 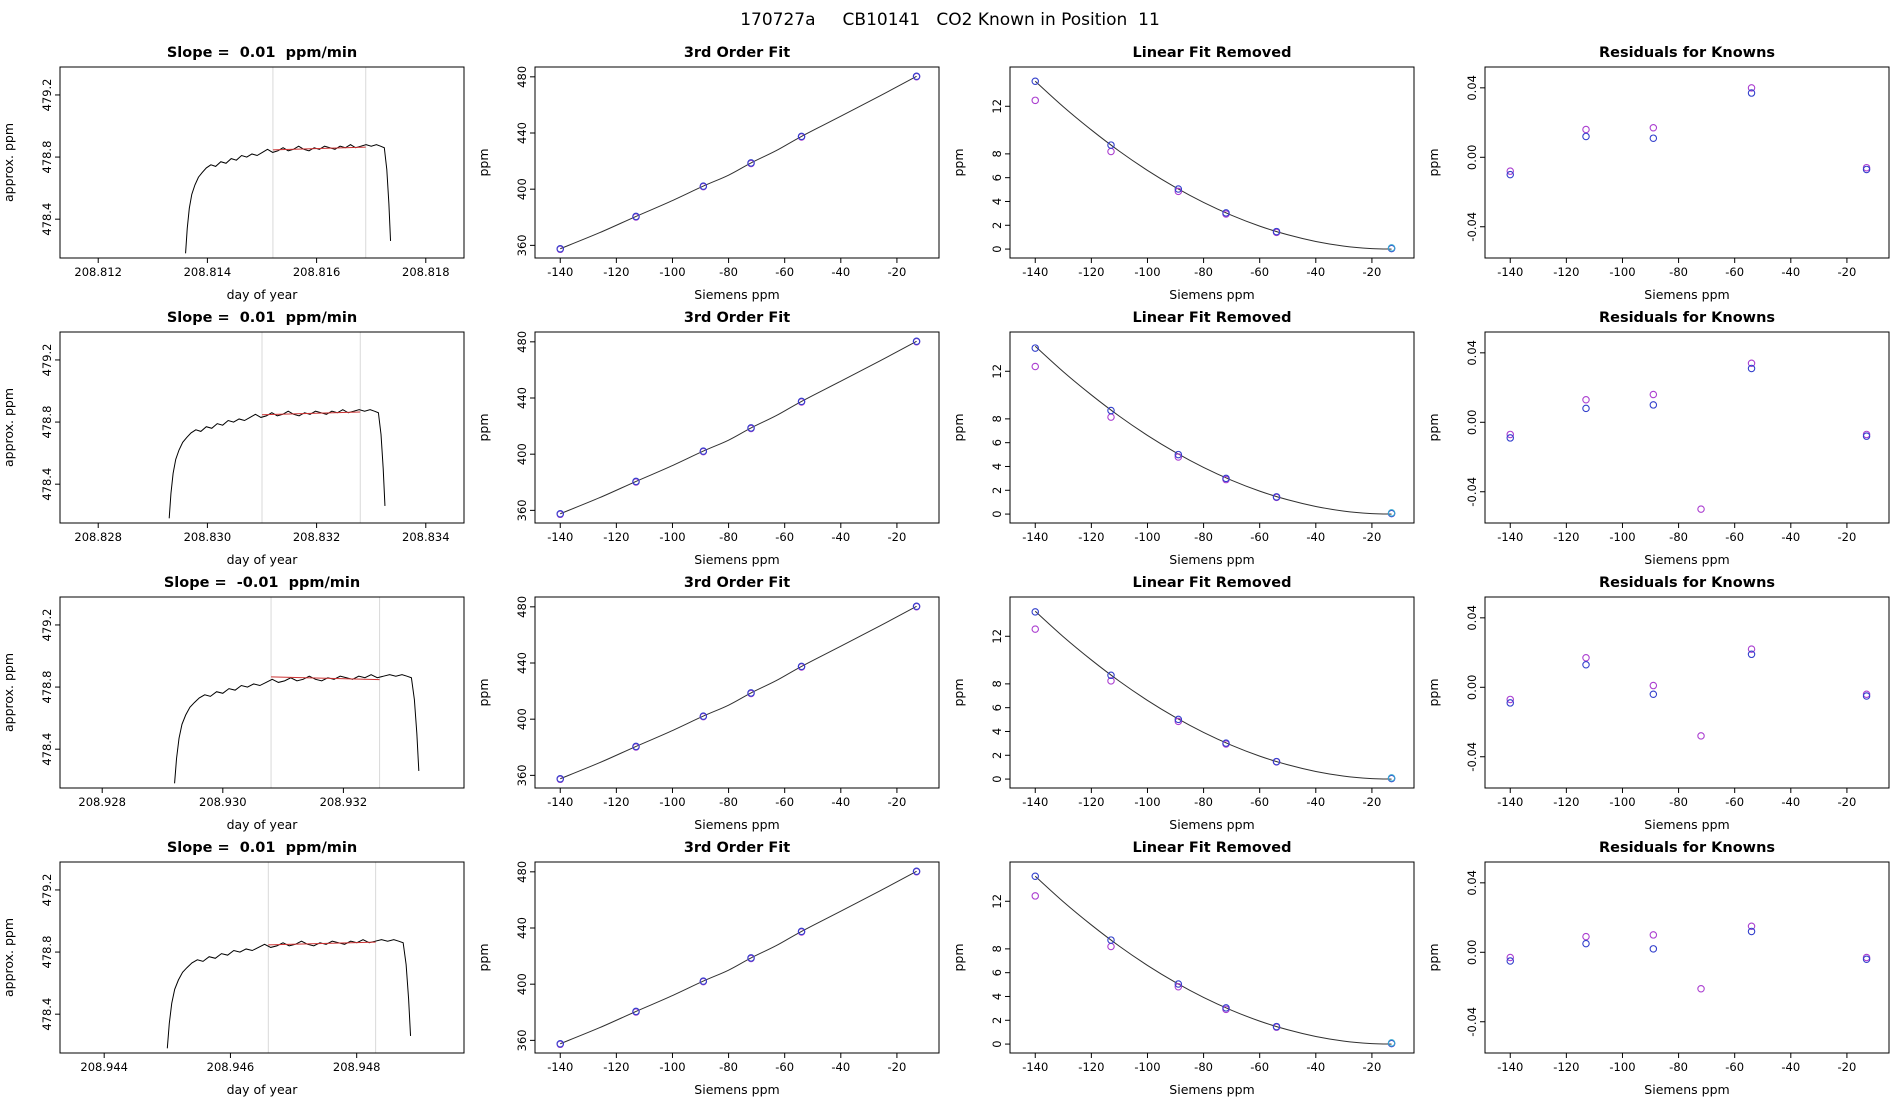 What do you see at coordinates (47, 94) in the screenshot?
I see `y-tick-label: 479.2` at bounding box center [47, 94].